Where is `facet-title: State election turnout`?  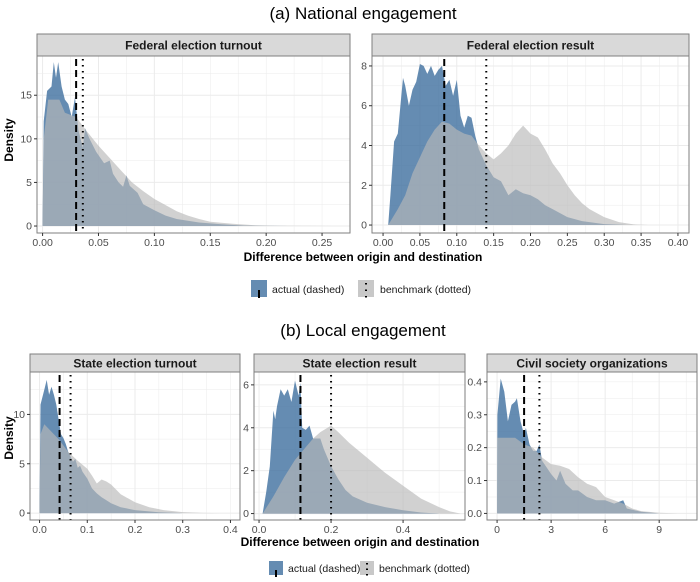
facet-title: State election turnout is located at coordinates (134, 364).